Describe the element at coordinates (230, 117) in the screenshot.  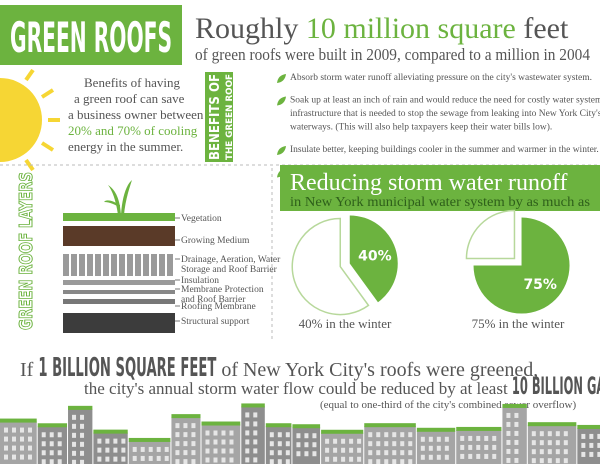
I see `benefits-title-2: THE GREEN ROOF` at that location.